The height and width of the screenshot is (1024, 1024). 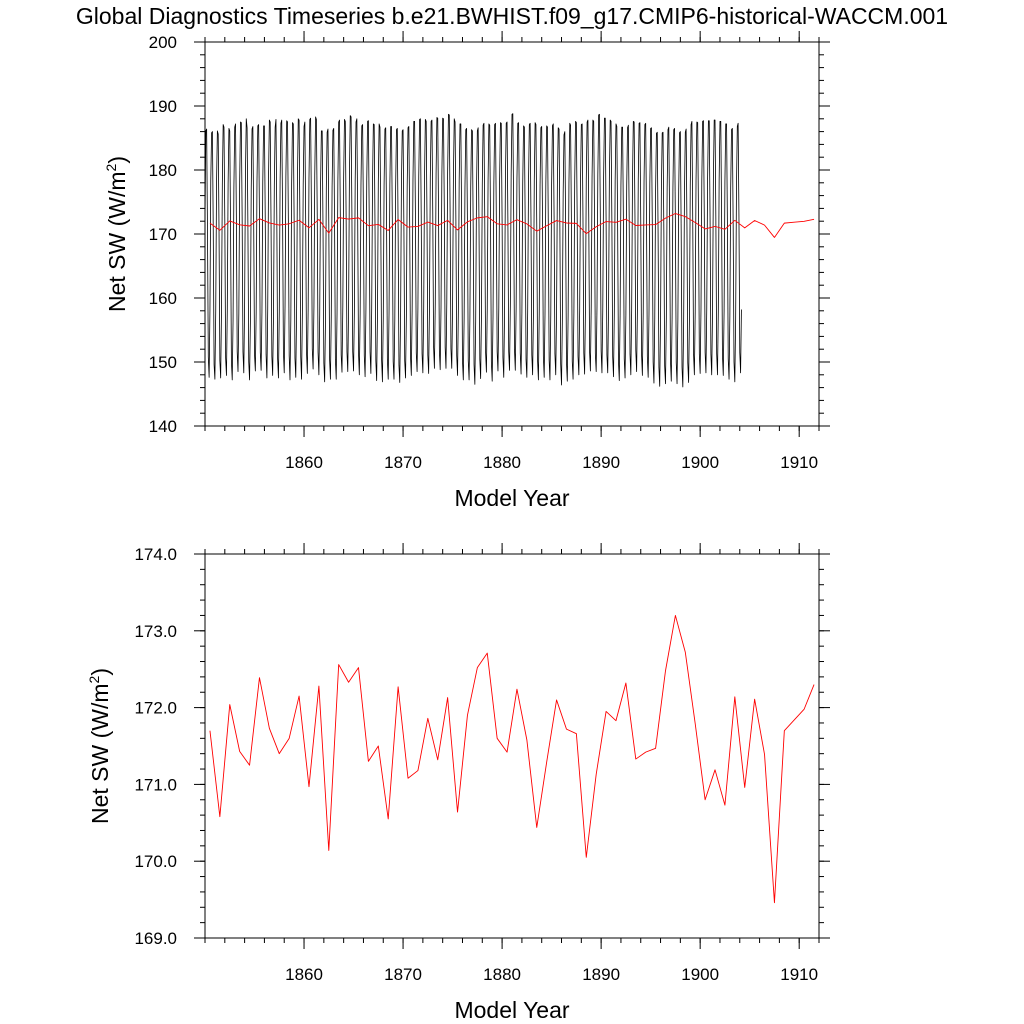 What do you see at coordinates (163, 42) in the screenshot?
I see `y-tick-label: 200` at bounding box center [163, 42].